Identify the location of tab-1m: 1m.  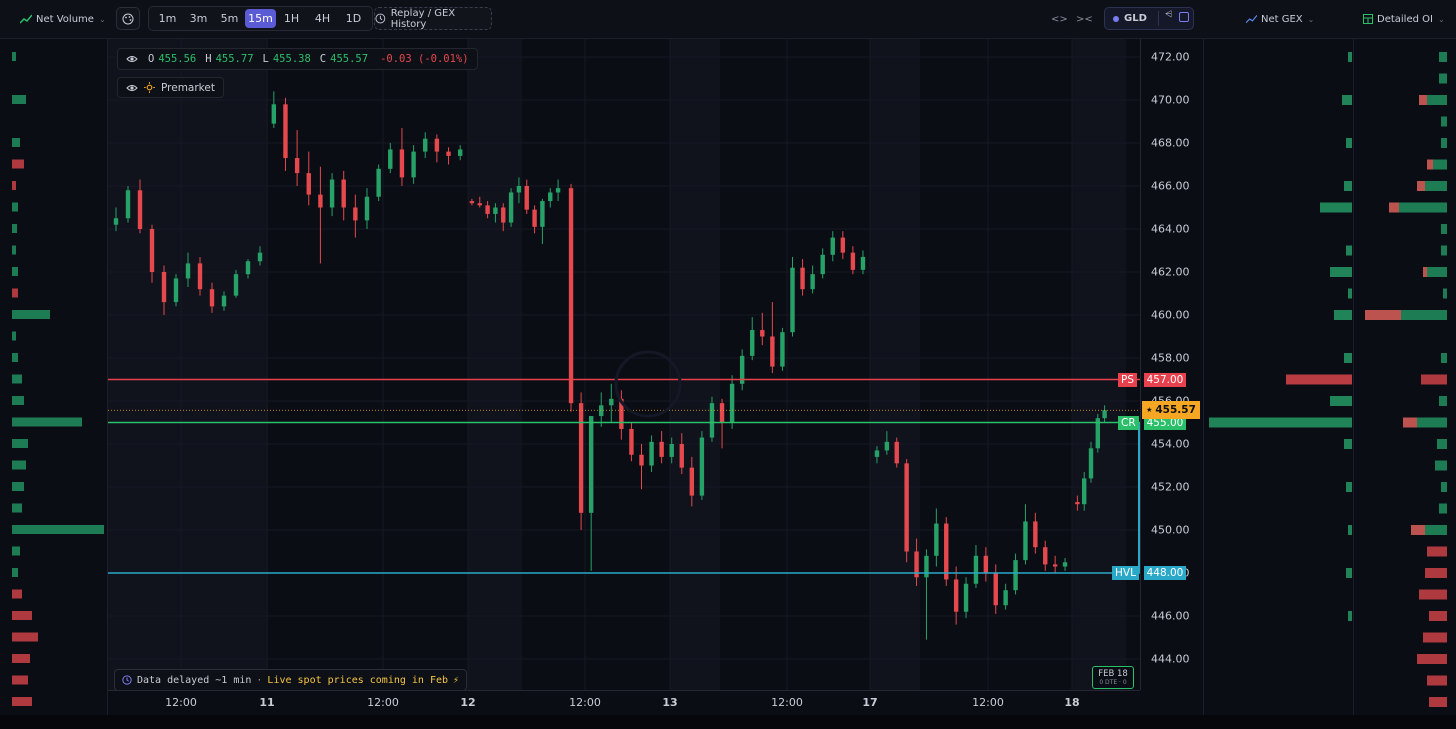
(167, 18).